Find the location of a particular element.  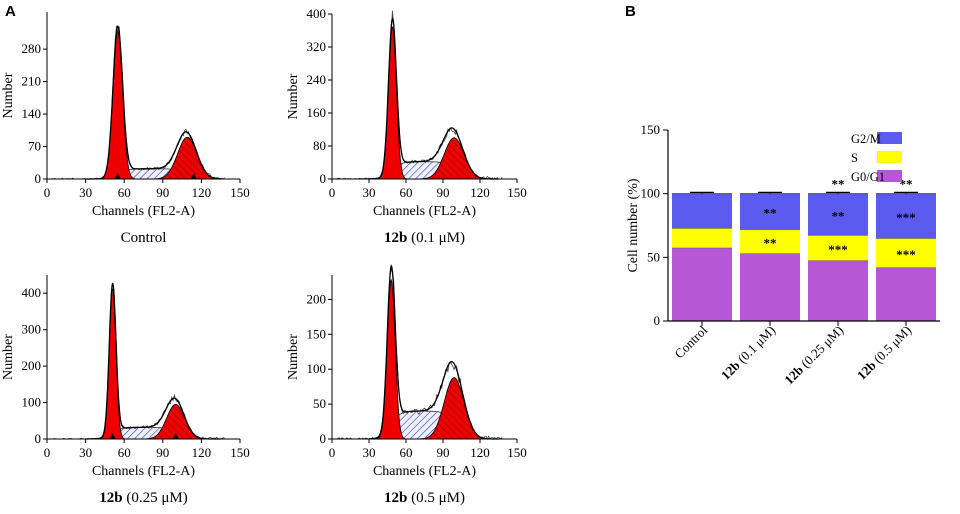

y-tick-label: 300 is located at coordinates (32, 329).